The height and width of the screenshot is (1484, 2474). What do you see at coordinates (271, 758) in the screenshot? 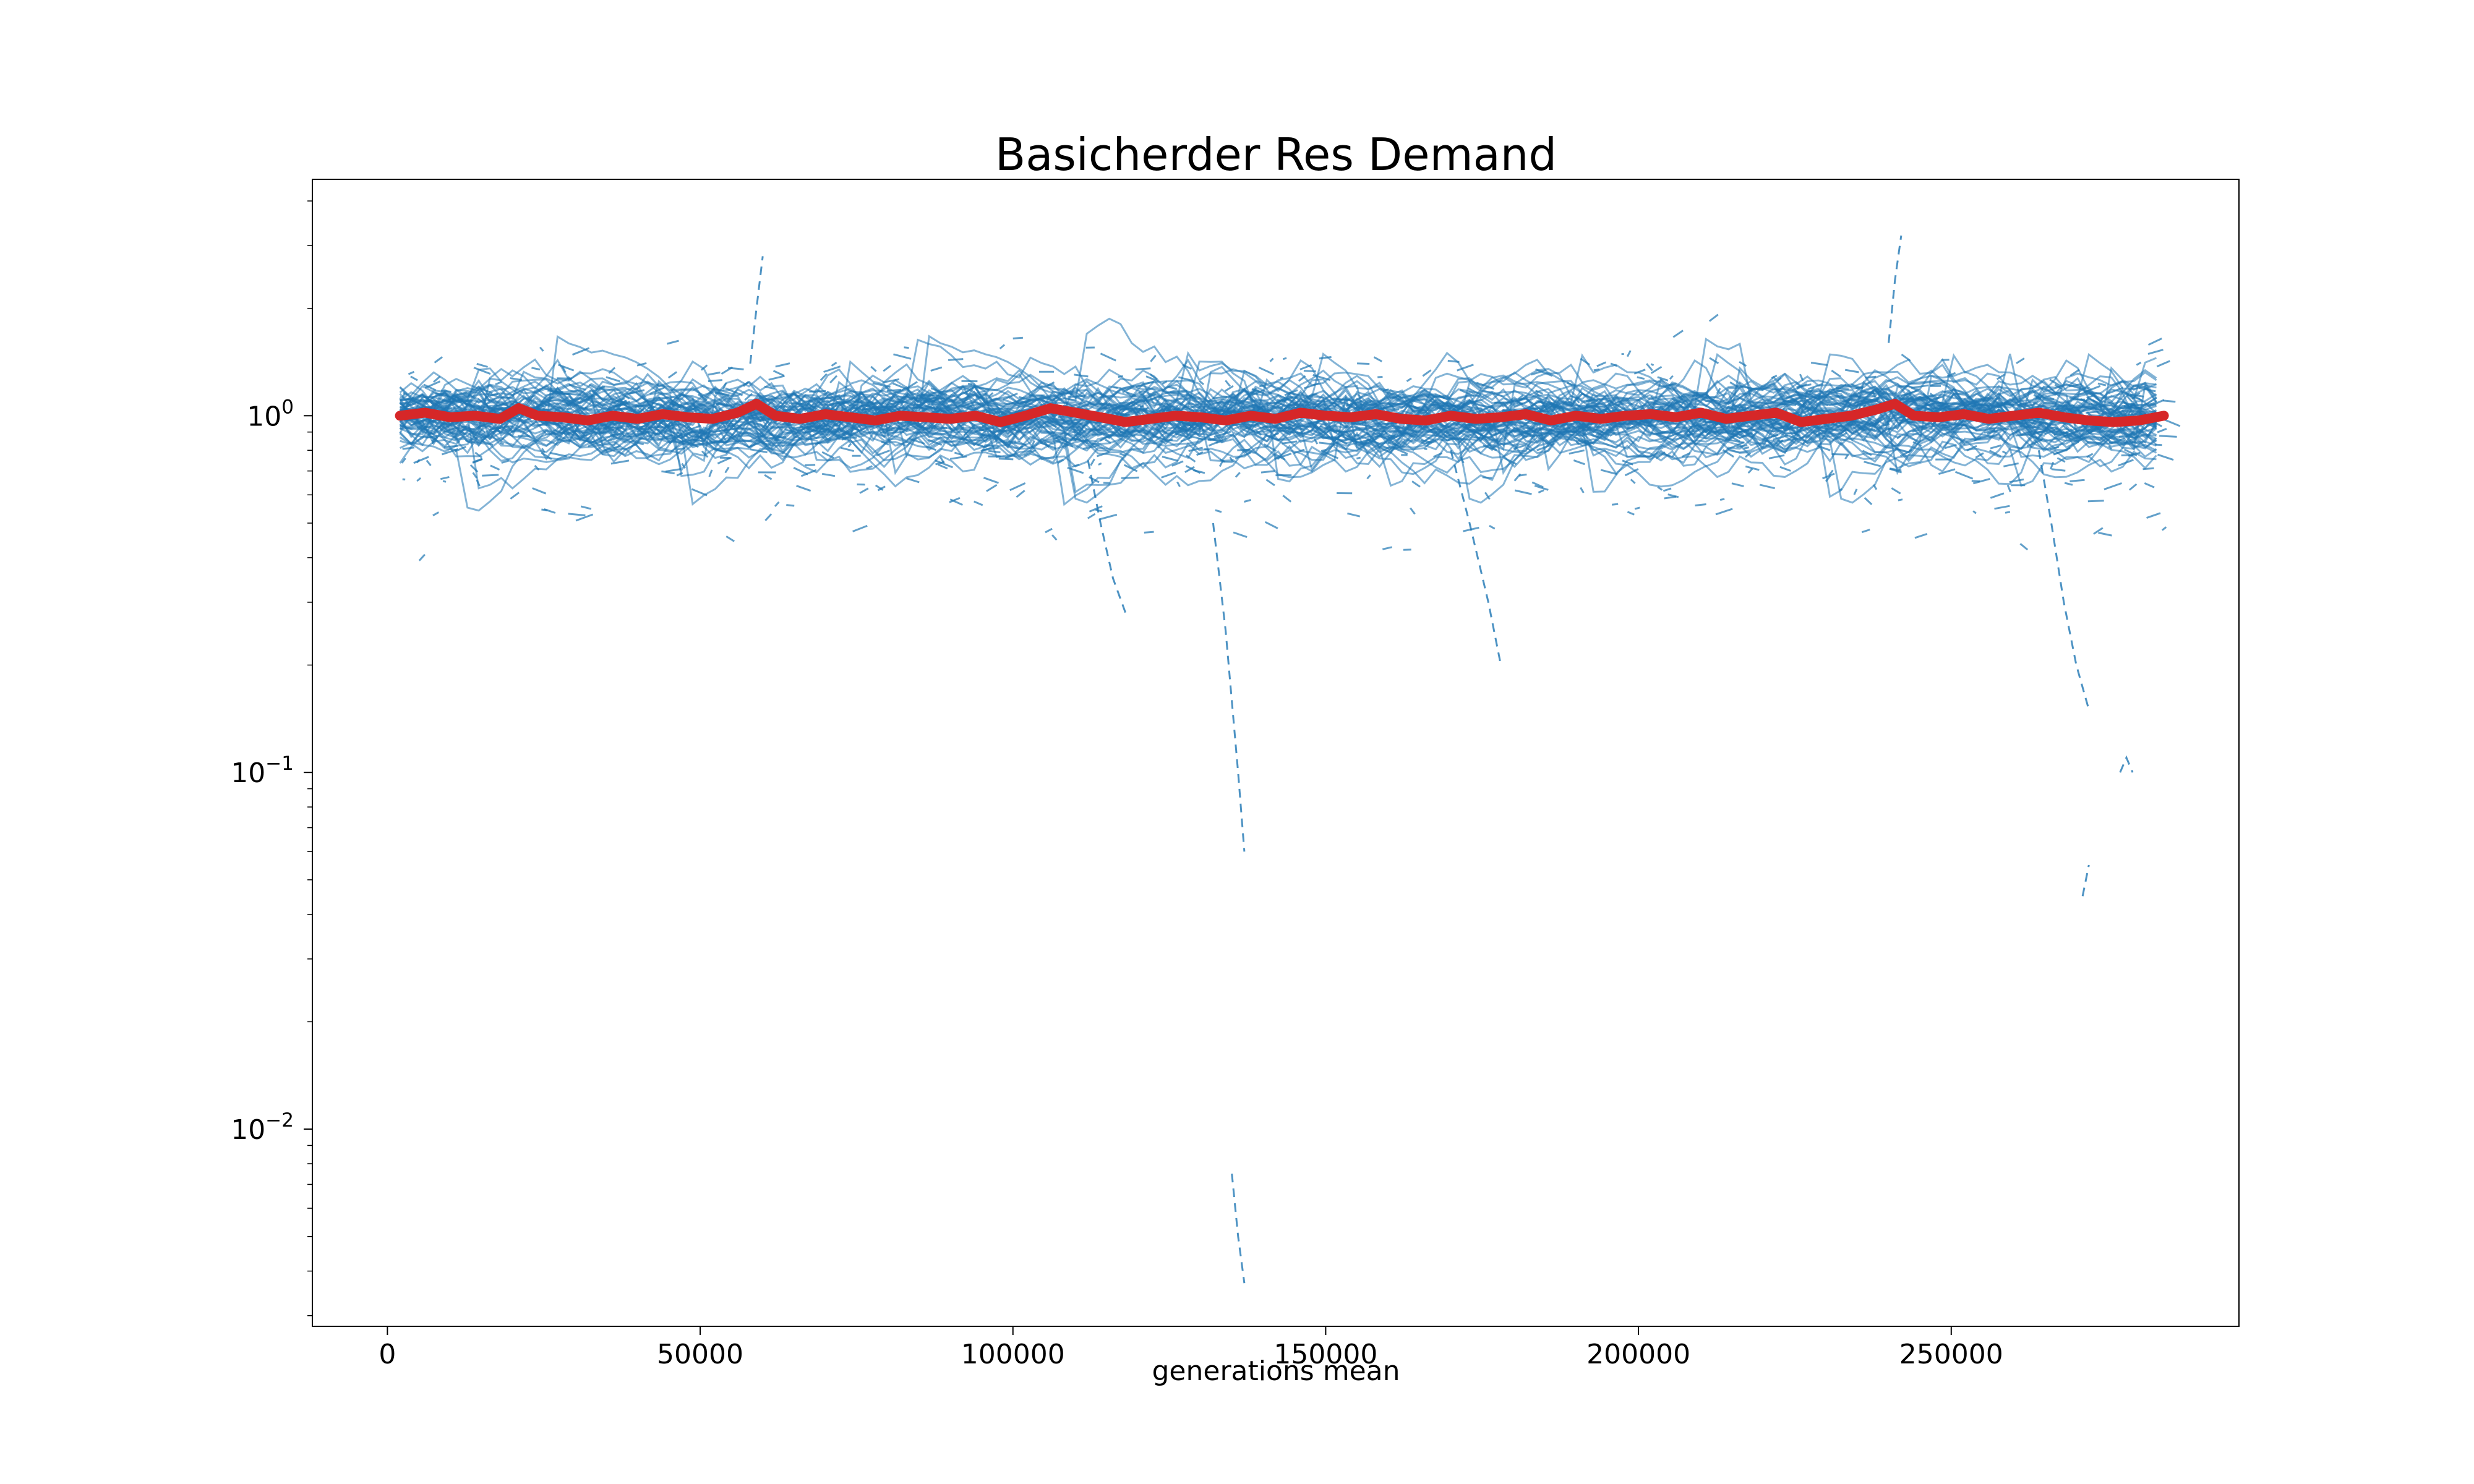
I see `y-axis-ticks: 100 10−1 10−2` at bounding box center [271, 758].